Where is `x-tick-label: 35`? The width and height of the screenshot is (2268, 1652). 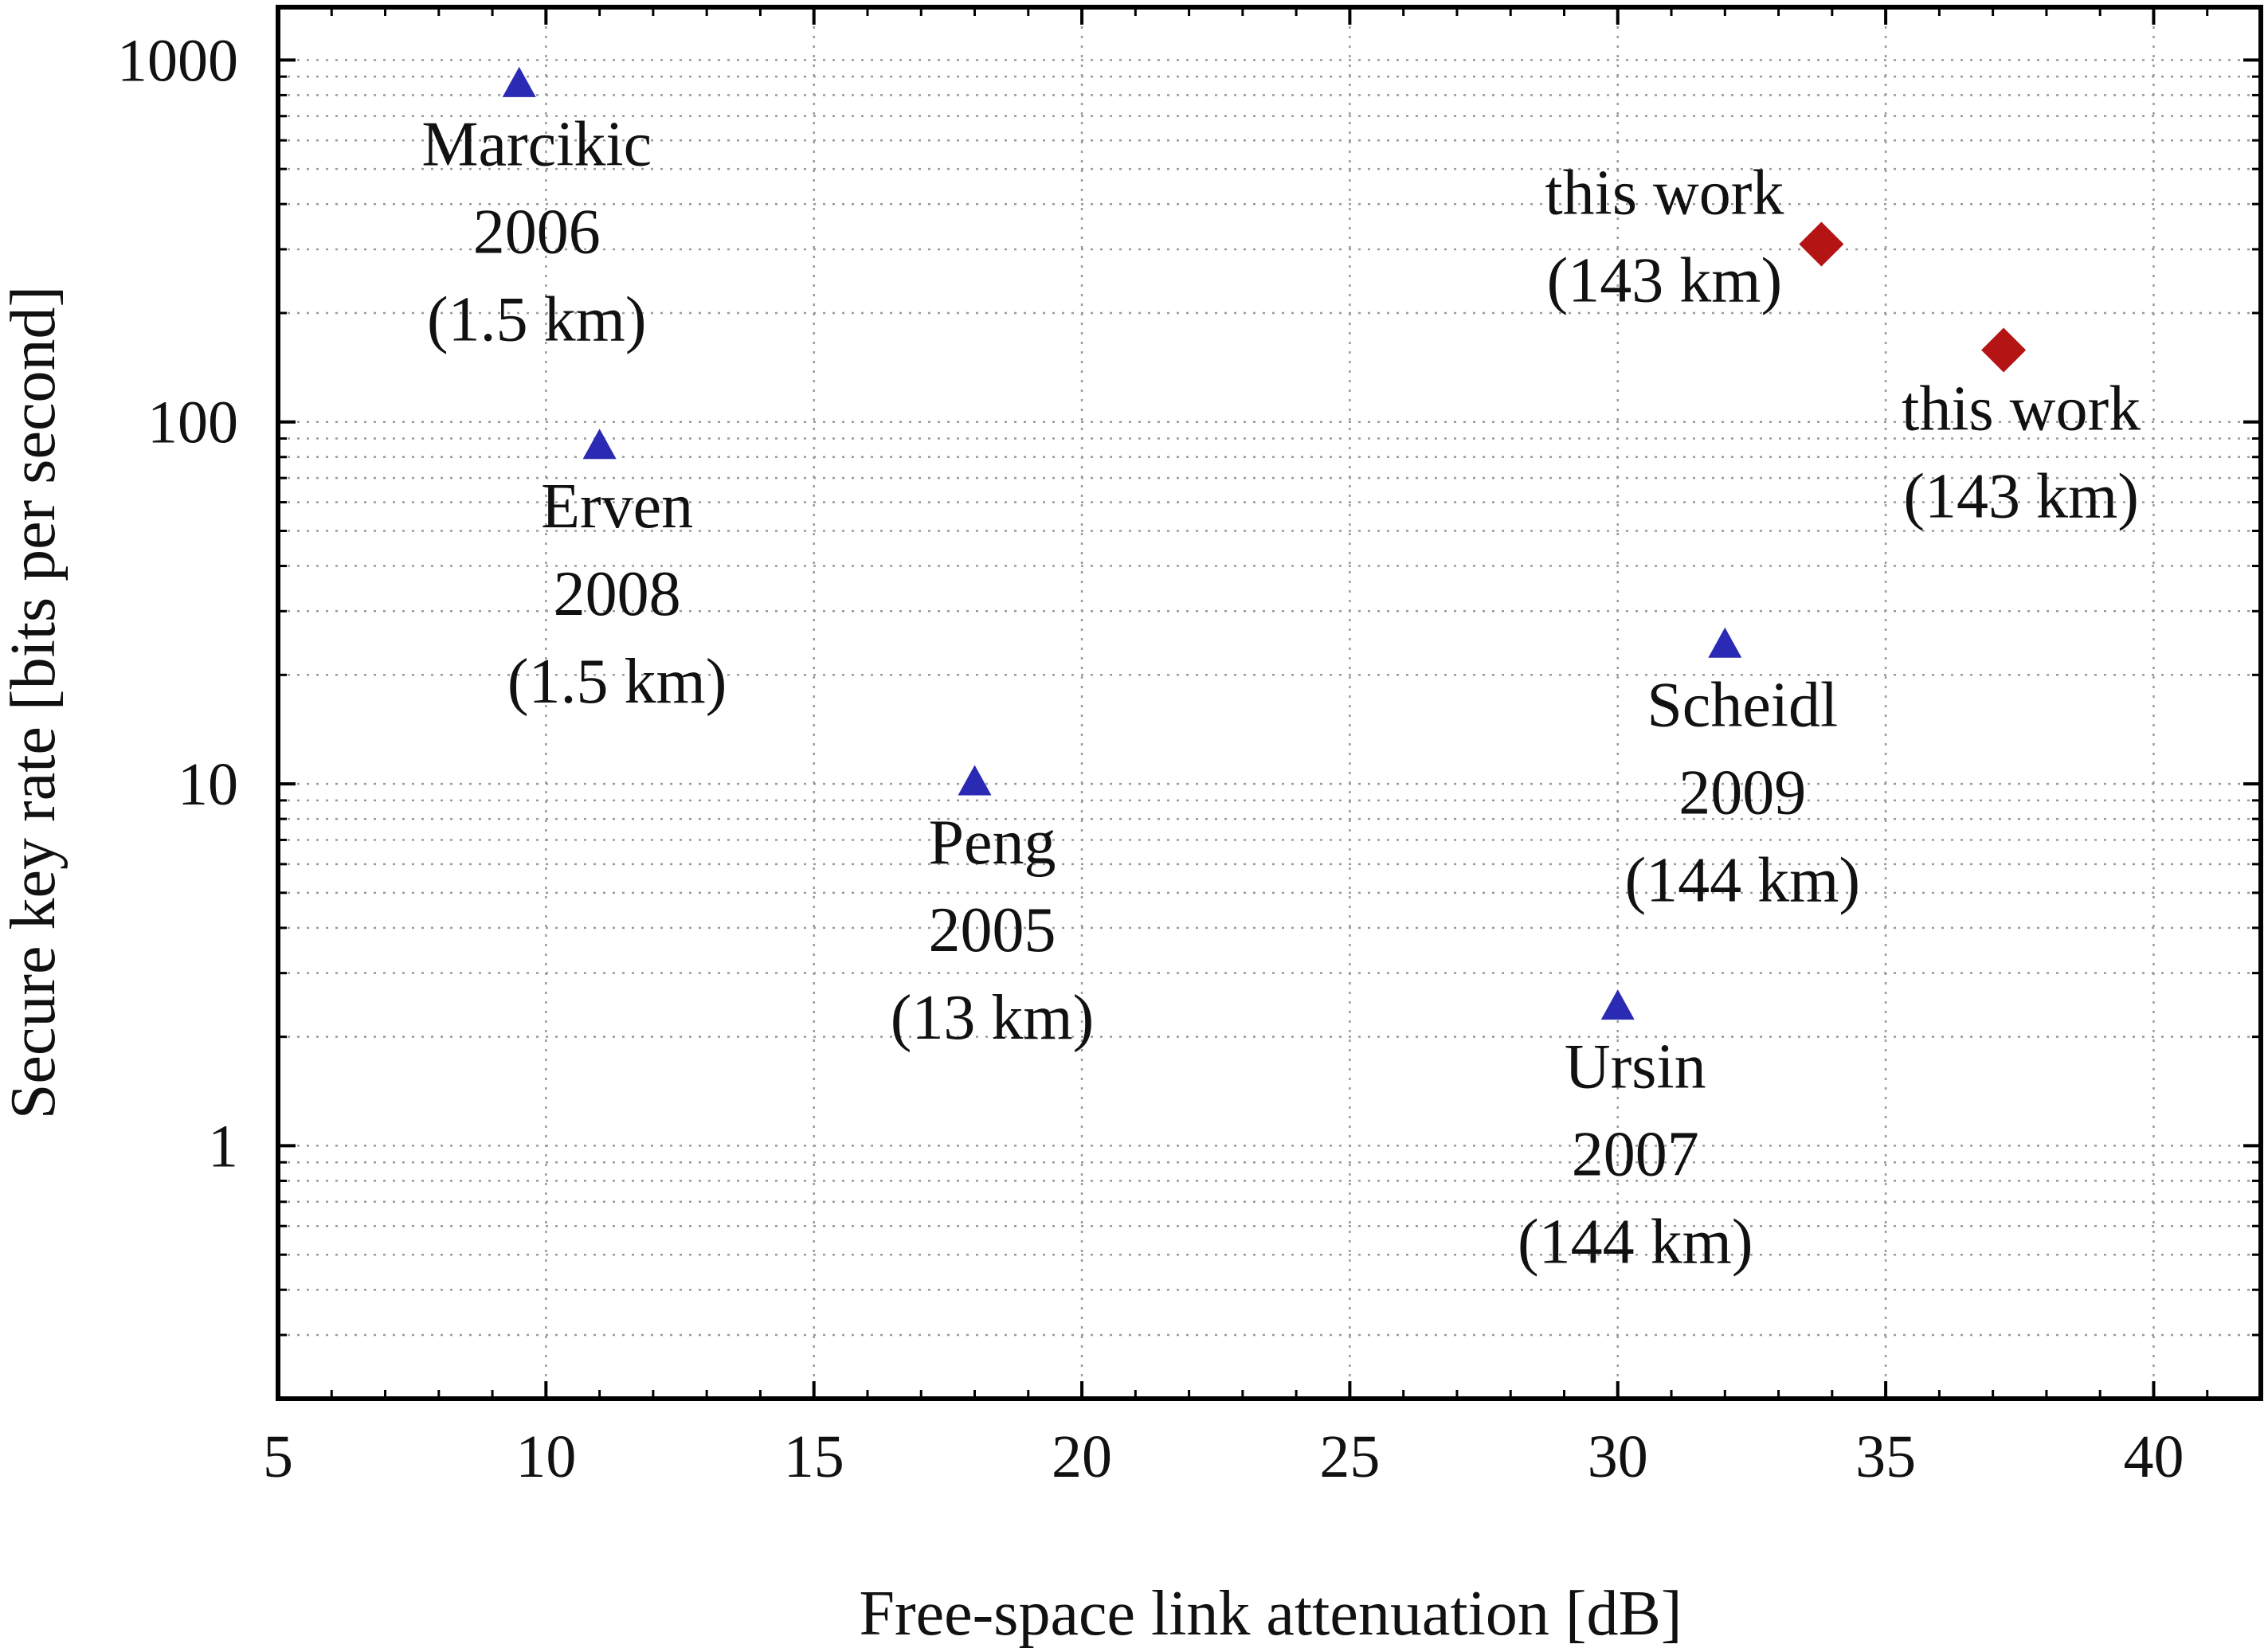
x-tick-label: 35 is located at coordinates (1885, 1456).